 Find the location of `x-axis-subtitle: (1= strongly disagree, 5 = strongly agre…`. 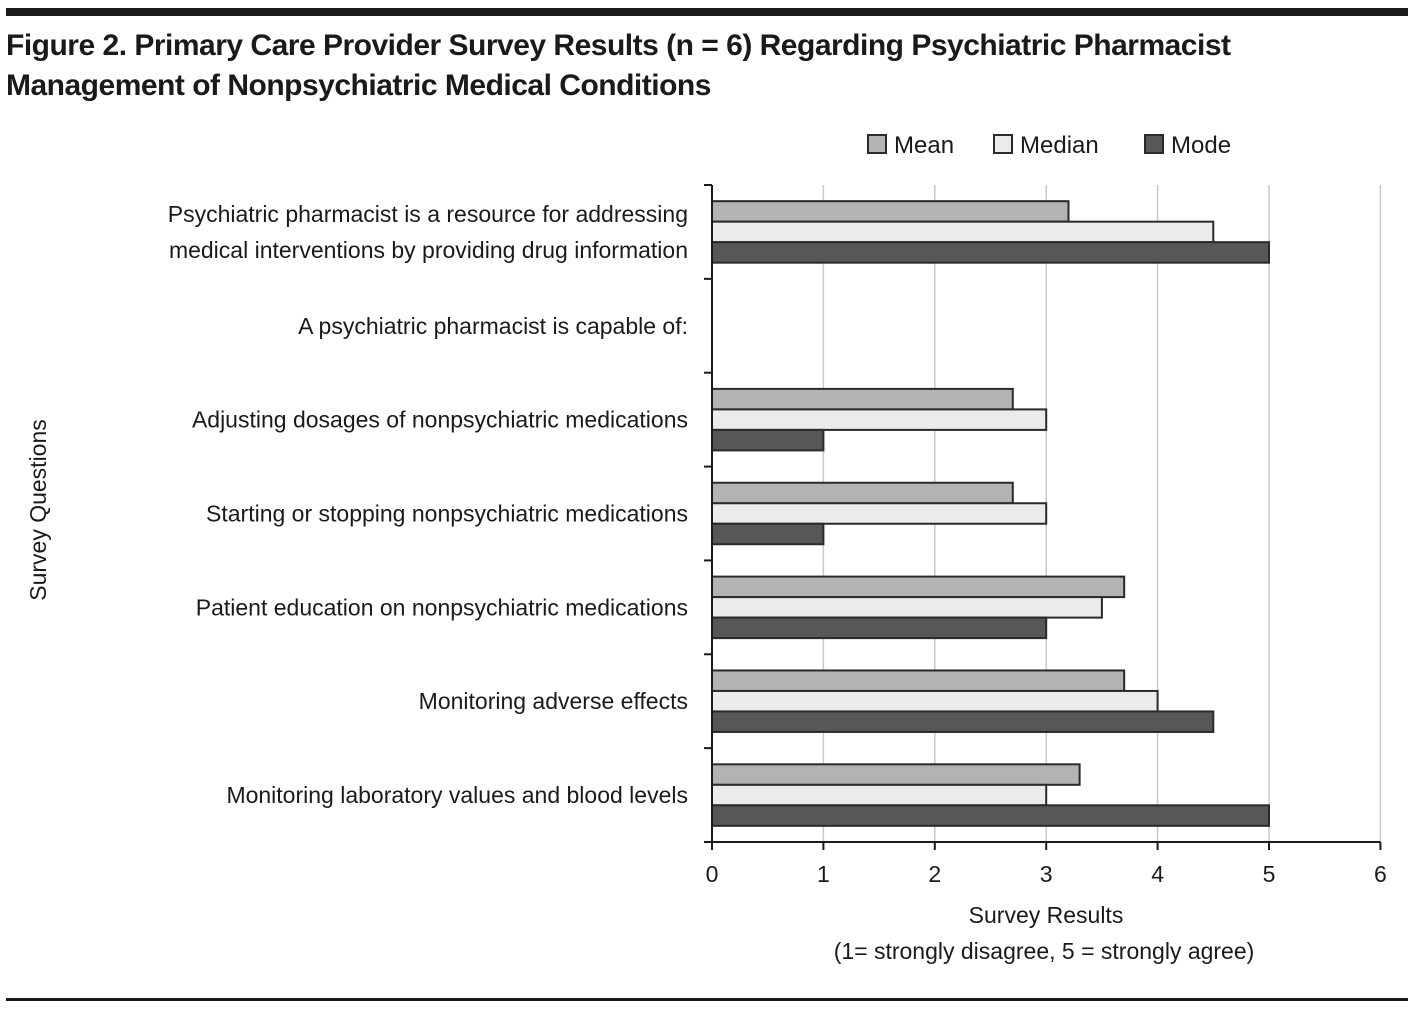

x-axis-subtitle: (1= strongly disagree, 5 = strongly agre… is located at coordinates (1044, 951).